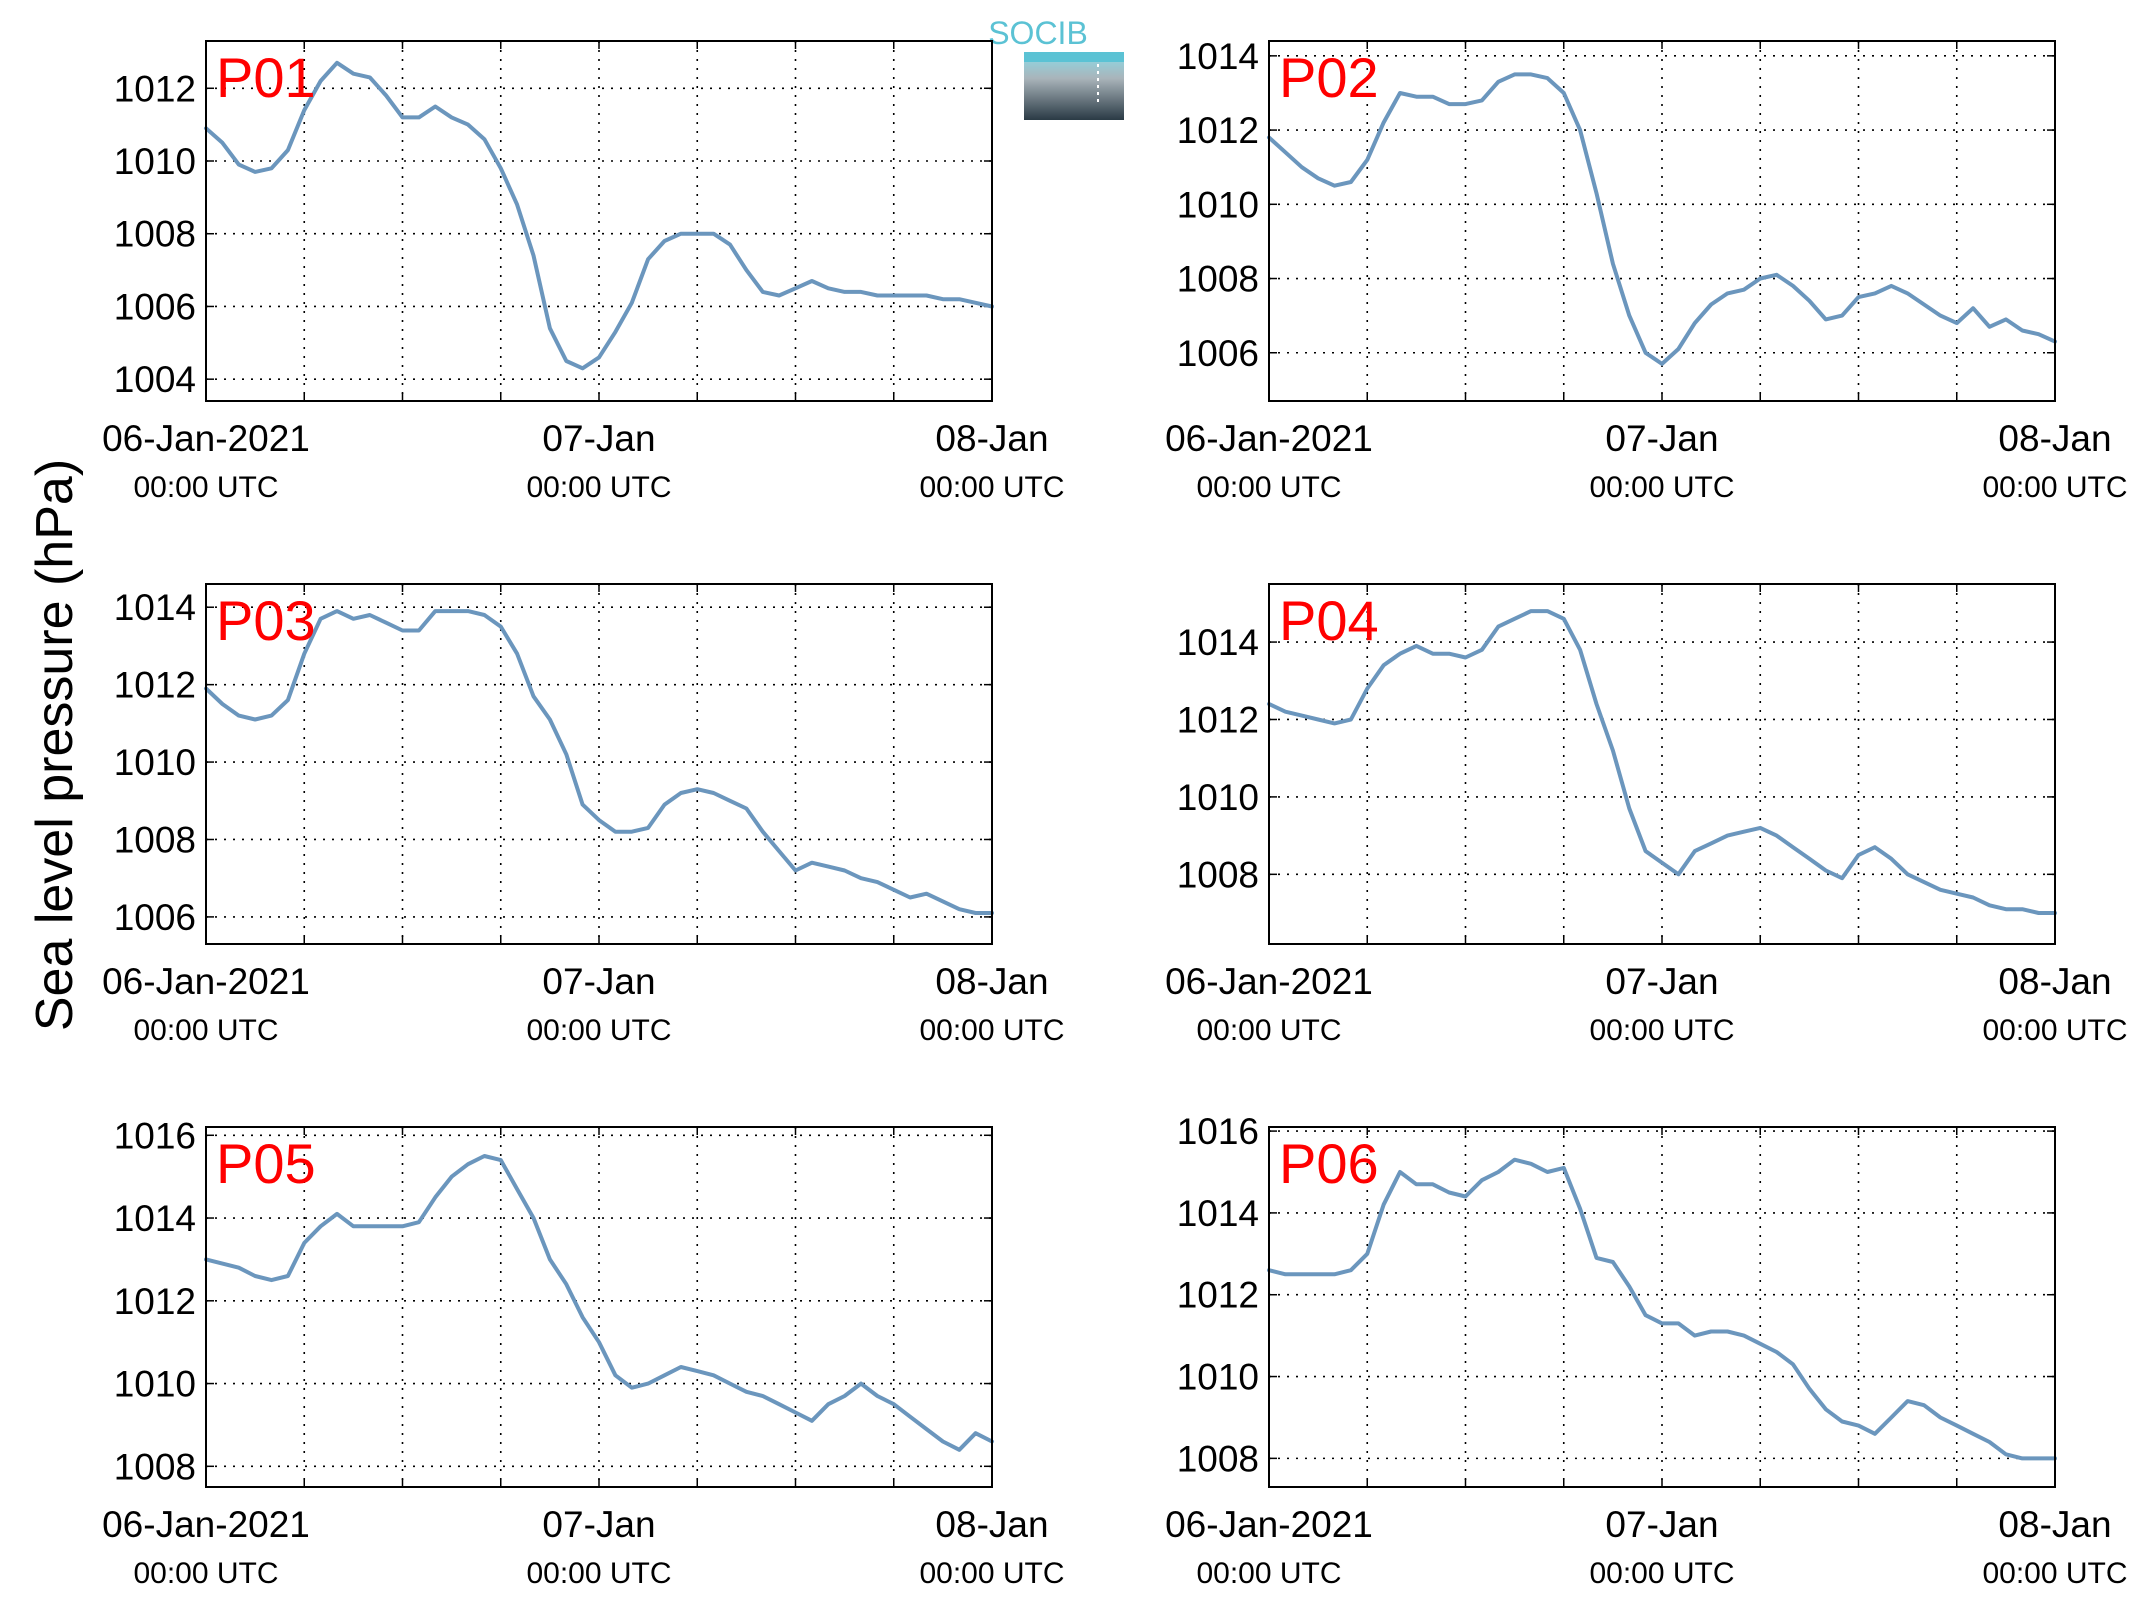  Describe the element at coordinates (1038, 33) in the screenshot. I see `socib-logo-text: SOCIB` at that location.